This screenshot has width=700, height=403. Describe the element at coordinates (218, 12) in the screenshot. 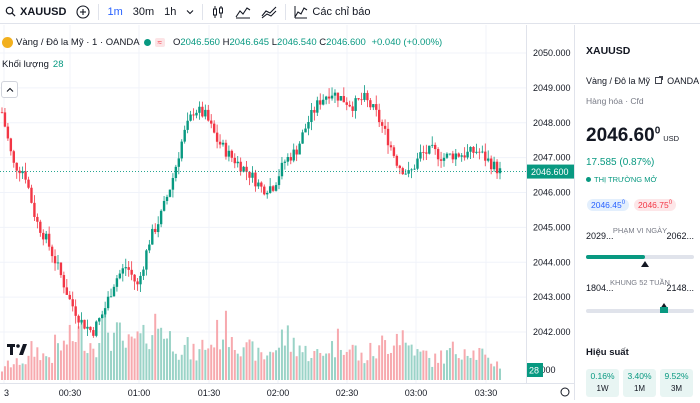

I see `bar-style-button` at that location.